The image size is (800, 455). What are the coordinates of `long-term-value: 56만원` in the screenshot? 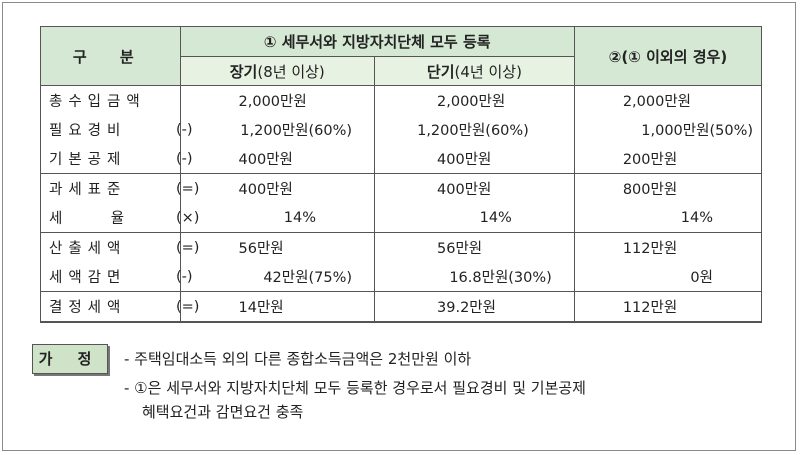 It's located at (261, 249).